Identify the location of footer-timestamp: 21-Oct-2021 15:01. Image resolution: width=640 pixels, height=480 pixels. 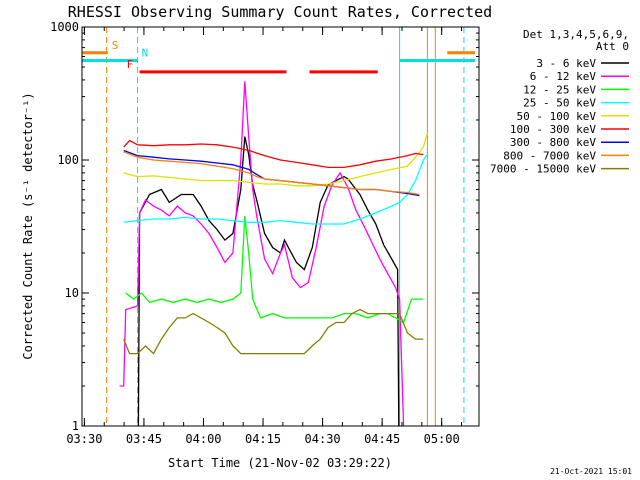
(591, 471).